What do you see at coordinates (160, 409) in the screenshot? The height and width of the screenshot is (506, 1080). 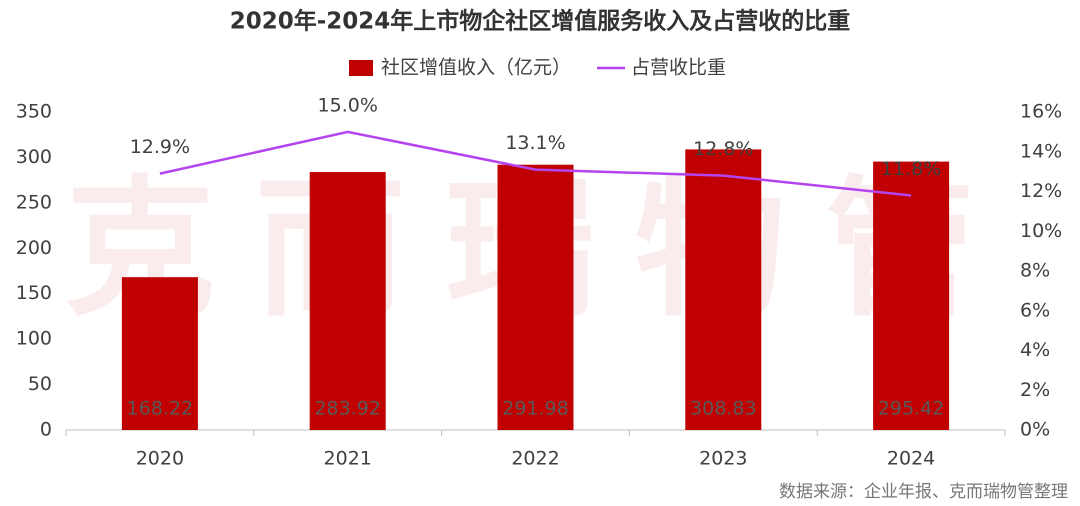 I see `bar-value-label: 168.22` at bounding box center [160, 409].